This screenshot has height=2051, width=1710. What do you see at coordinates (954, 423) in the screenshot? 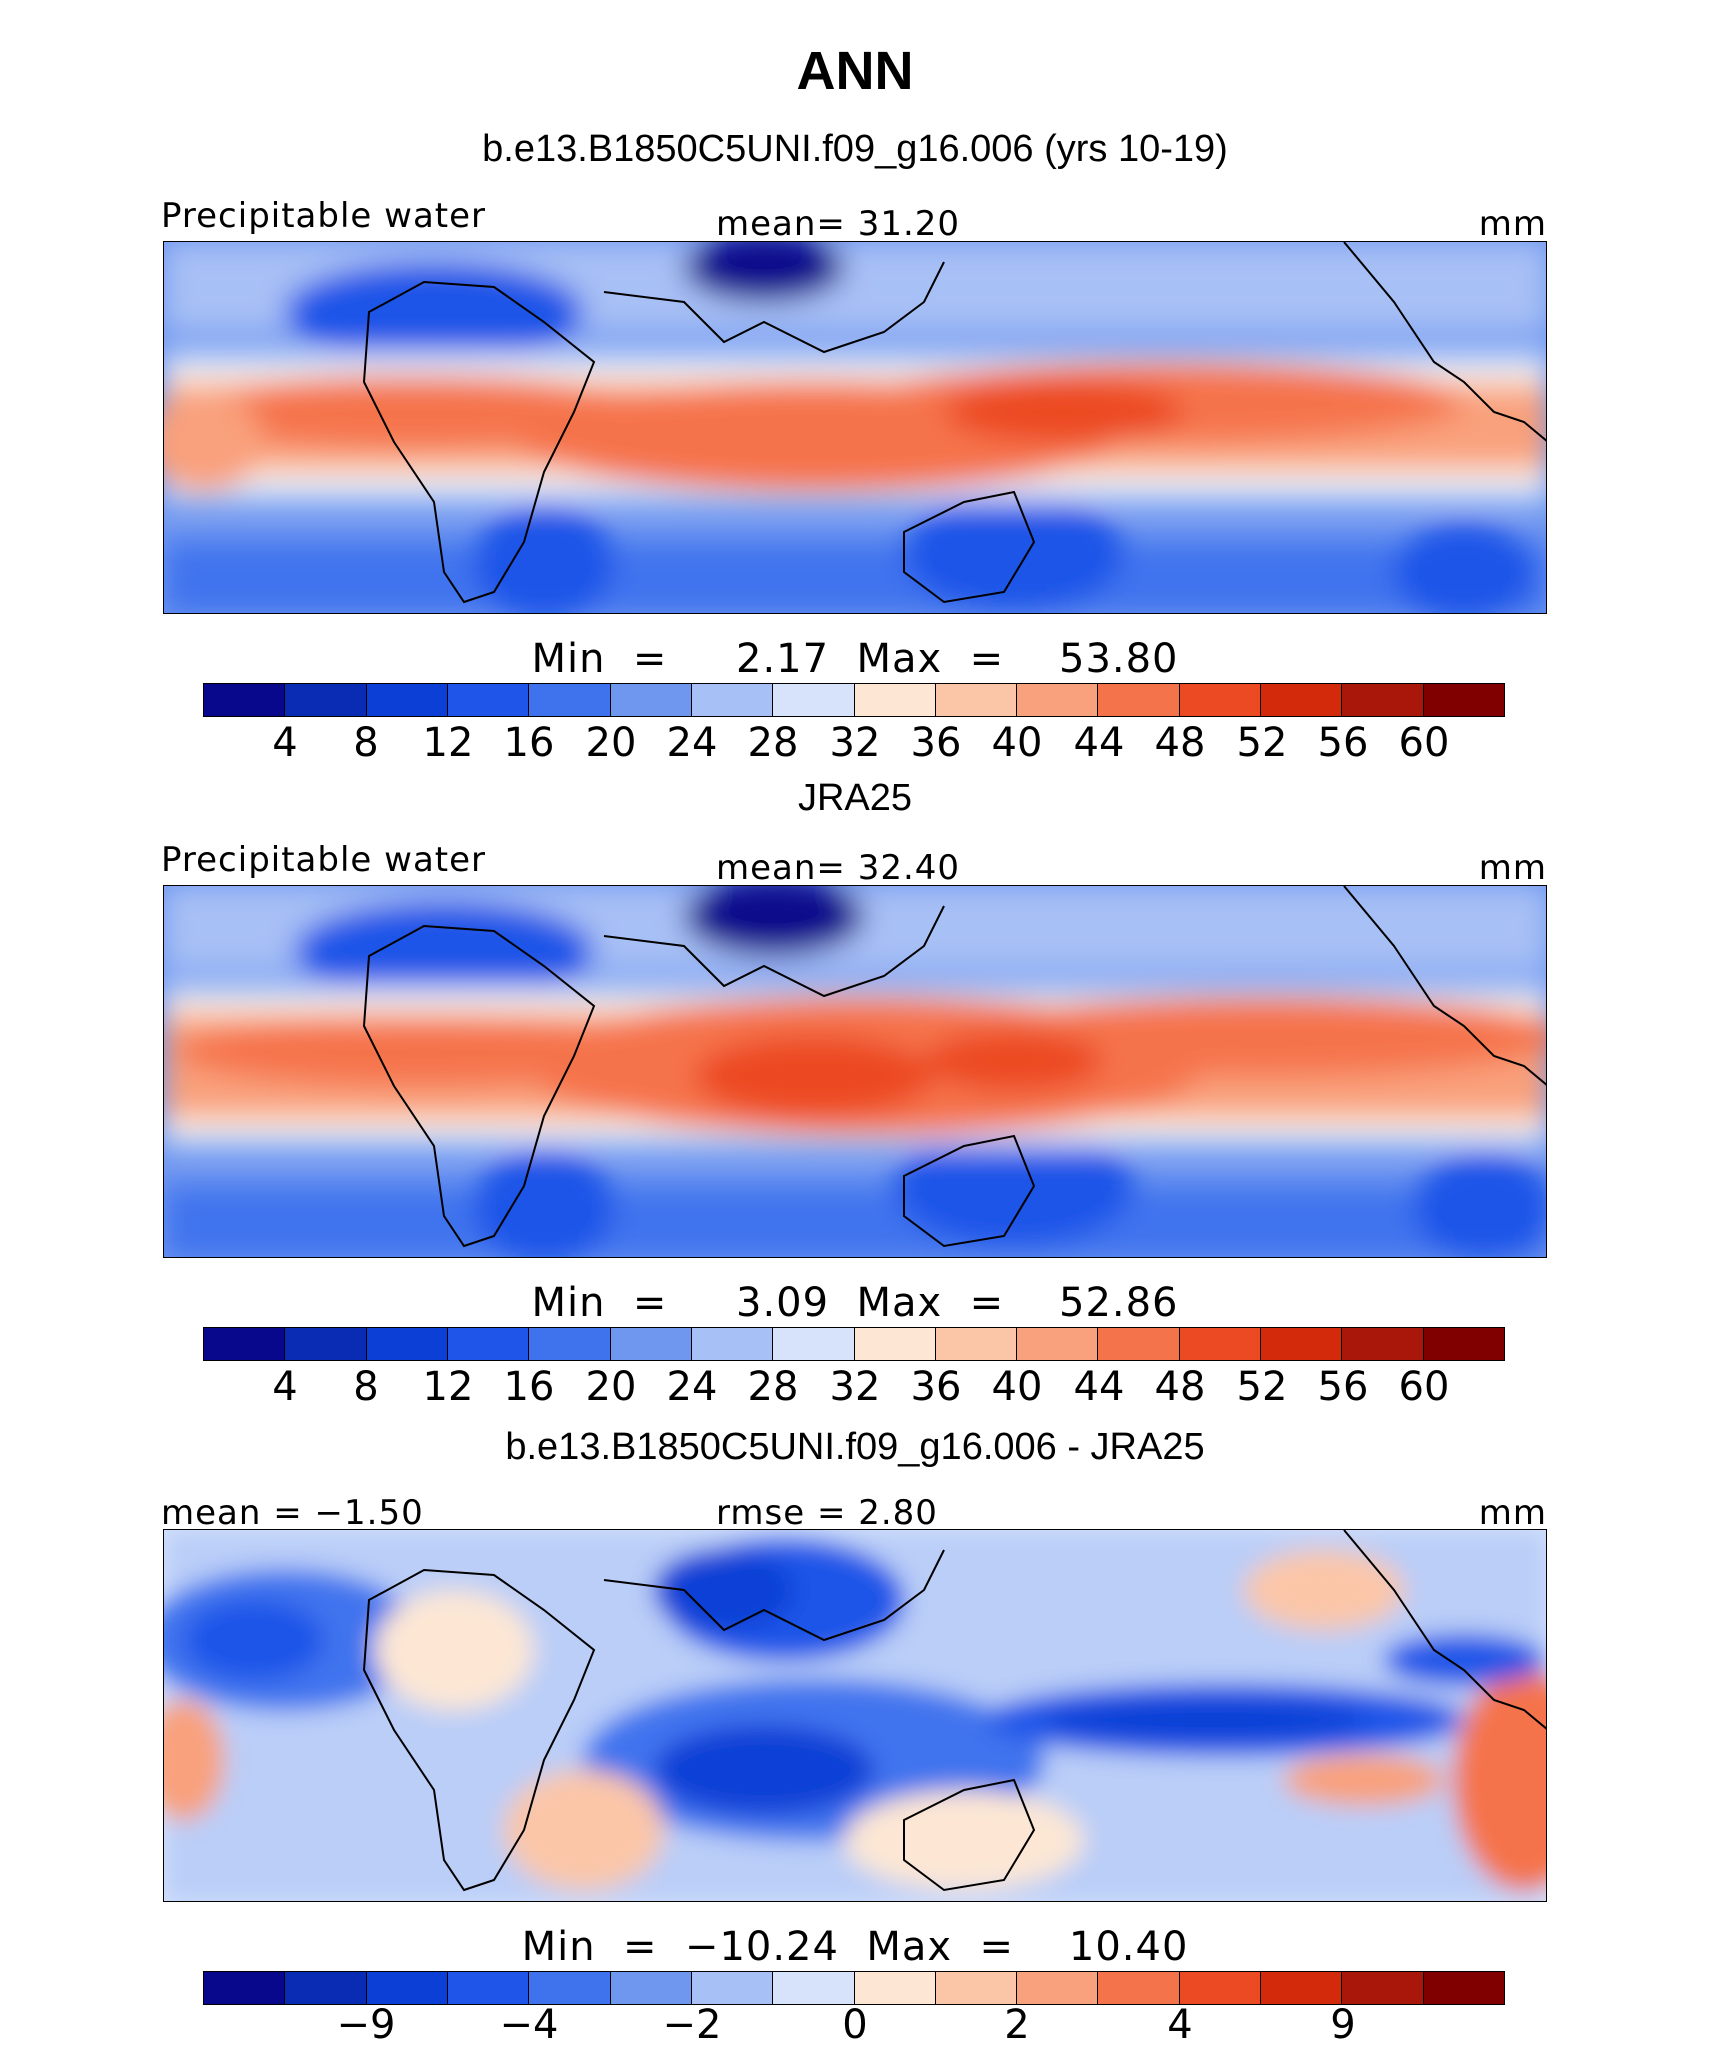
I see `panel-1-coastlines` at bounding box center [954, 423].